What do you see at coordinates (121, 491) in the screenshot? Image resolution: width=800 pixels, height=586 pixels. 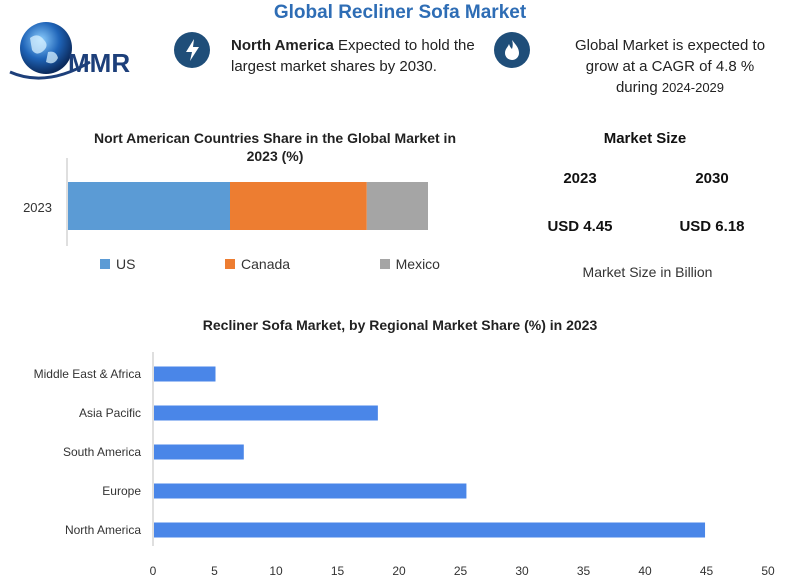 I see `region-label: Europe` at bounding box center [121, 491].